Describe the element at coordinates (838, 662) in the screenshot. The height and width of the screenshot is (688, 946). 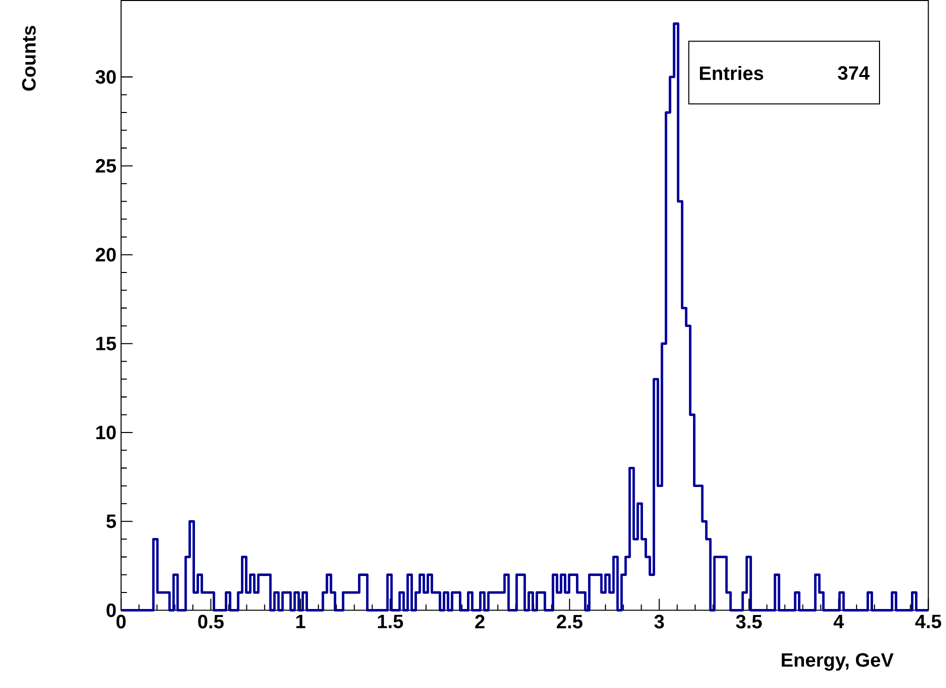
I see `x-axis-title: Energy, GeV` at that location.